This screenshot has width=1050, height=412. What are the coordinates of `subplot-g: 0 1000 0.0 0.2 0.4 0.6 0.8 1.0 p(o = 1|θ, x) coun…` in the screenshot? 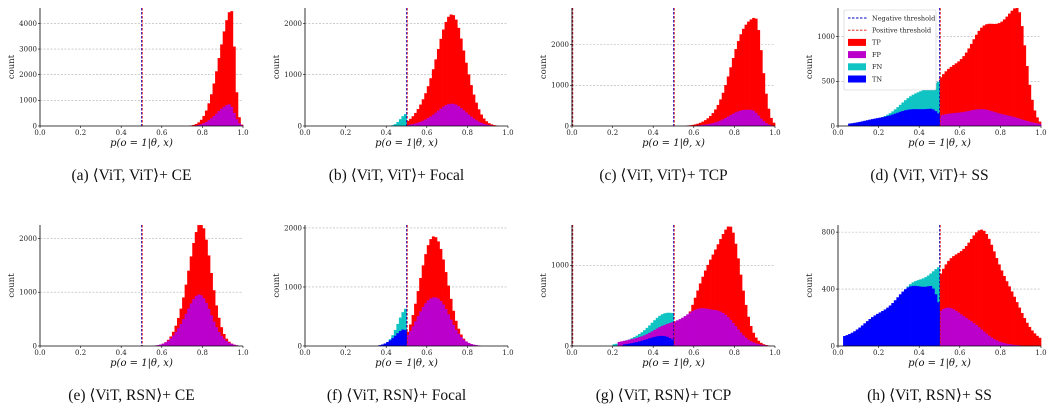 It's located at (660, 314).